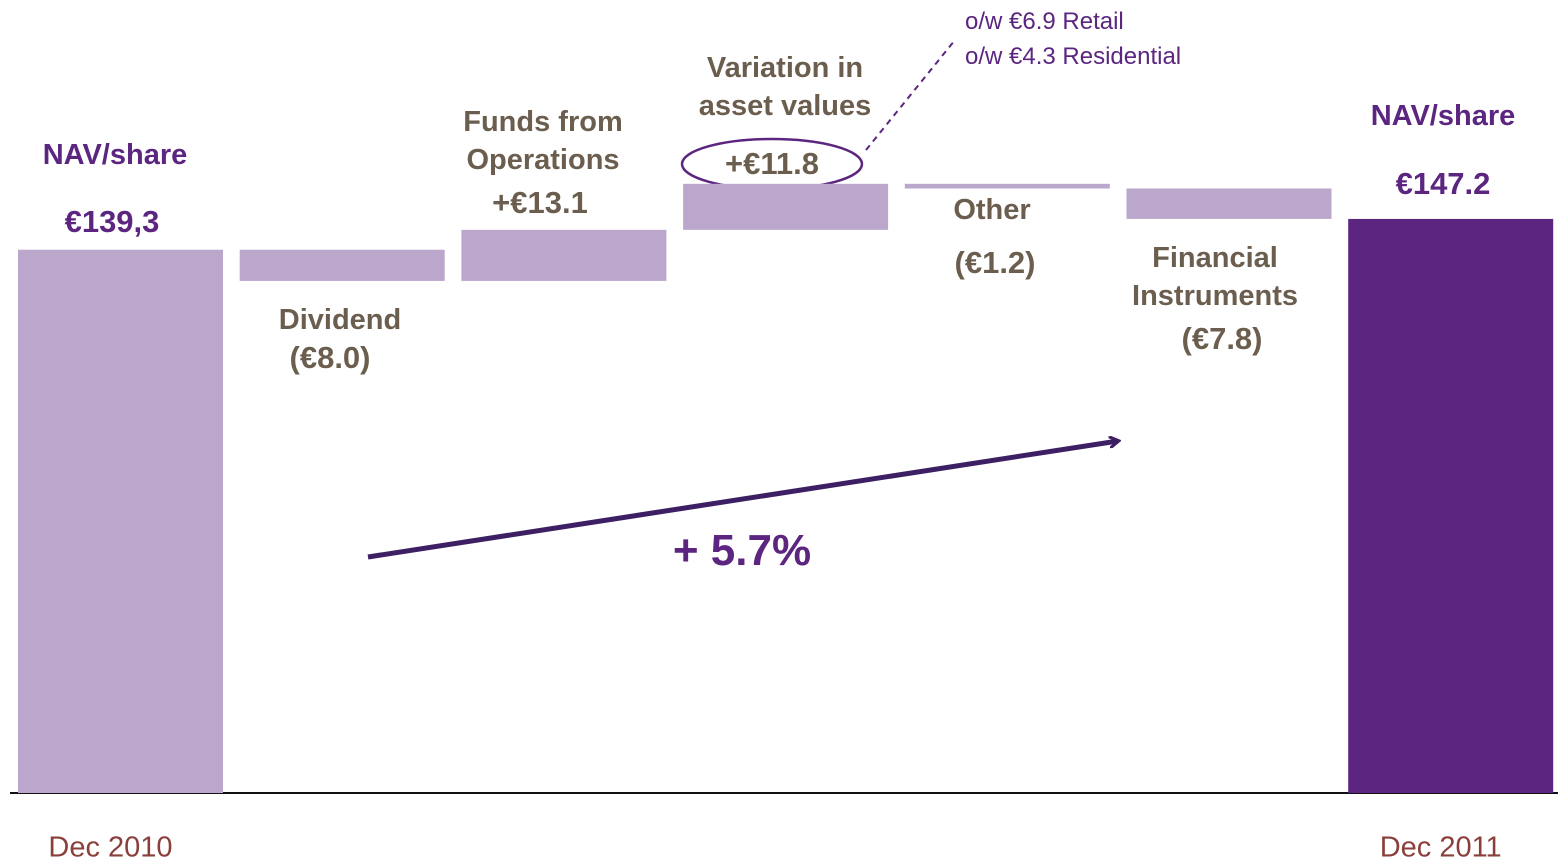  What do you see at coordinates (910, 95) in the screenshot?
I see `note-leader` at bounding box center [910, 95].